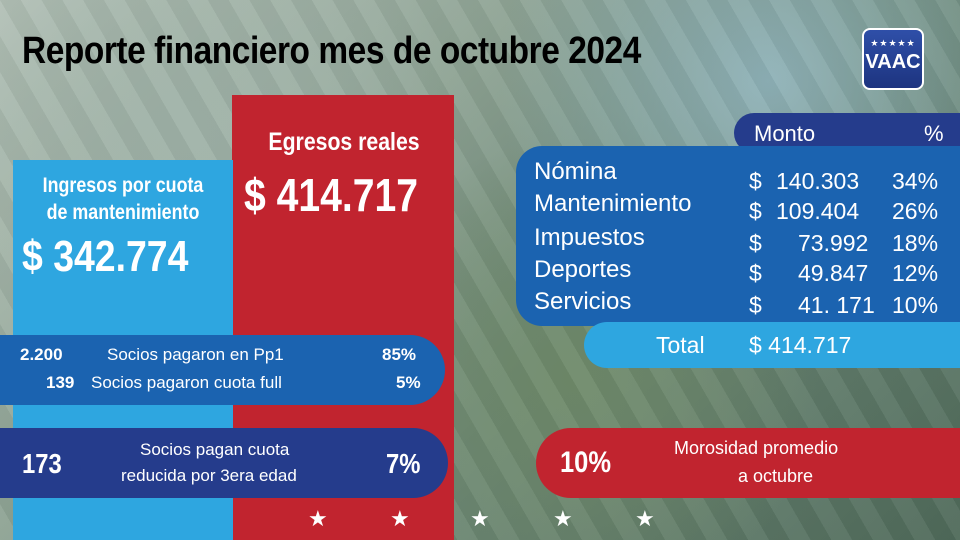 This screenshot has height=540, width=960. I want to click on row-pct: 34%, so click(915, 181).